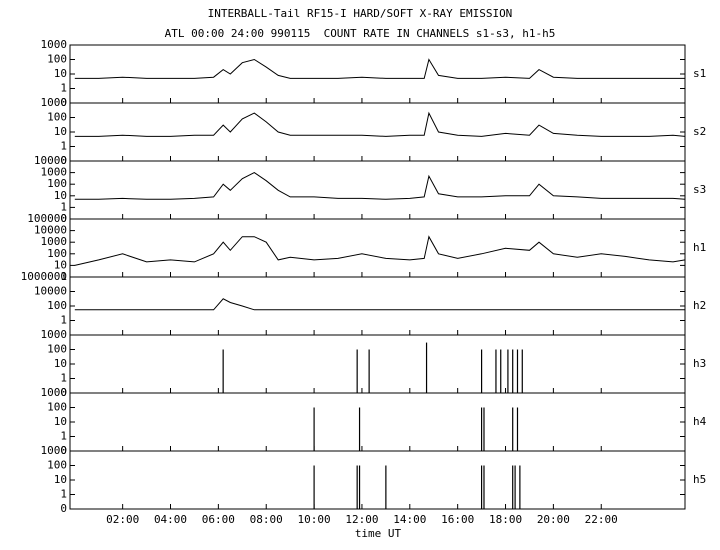 The image size is (720, 550). I want to click on panel-label: s2, so click(699, 131).